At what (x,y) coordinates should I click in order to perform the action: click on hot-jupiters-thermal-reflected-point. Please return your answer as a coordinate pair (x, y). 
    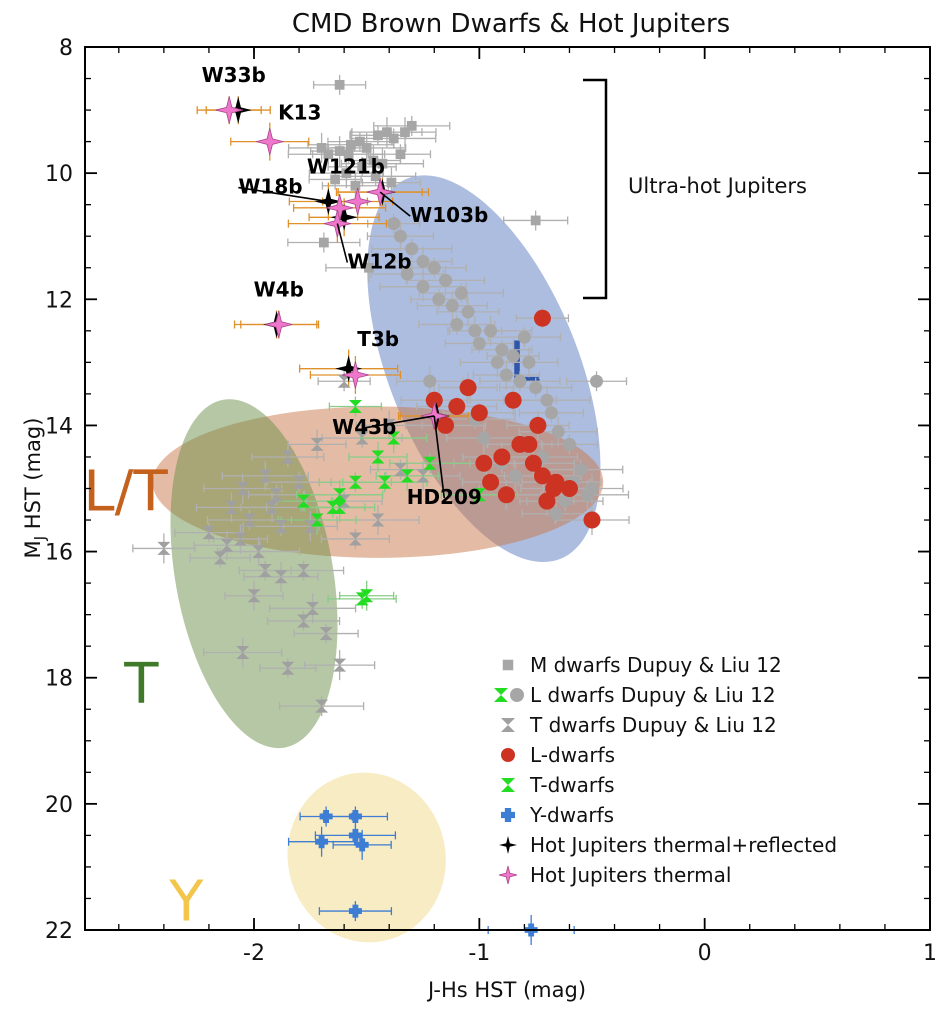
    Looking at the image, I should click on (344, 217).